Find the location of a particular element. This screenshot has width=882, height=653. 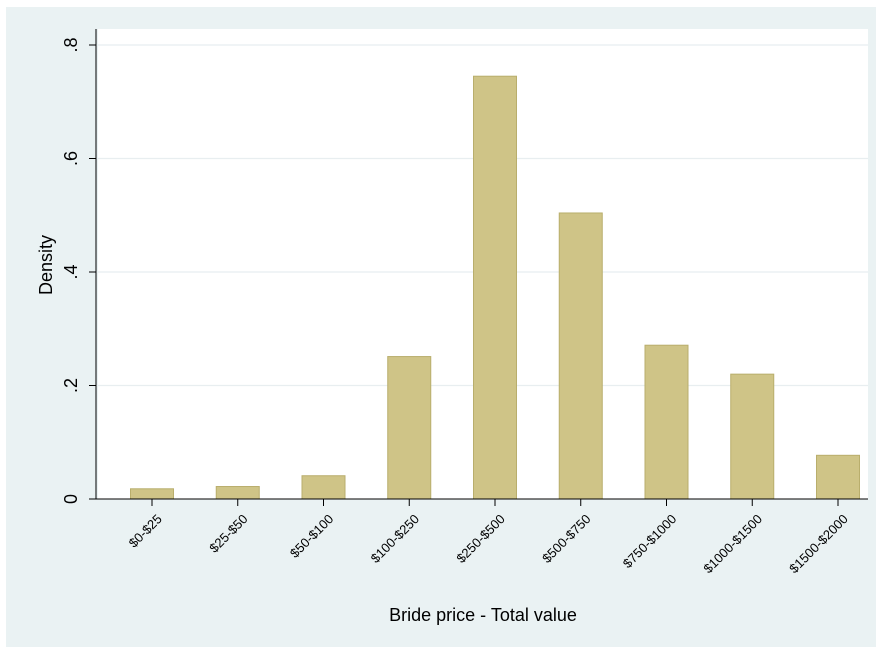

y-axis-ticks: 0 .2 .4 .6 .8 is located at coordinates (78, 270).